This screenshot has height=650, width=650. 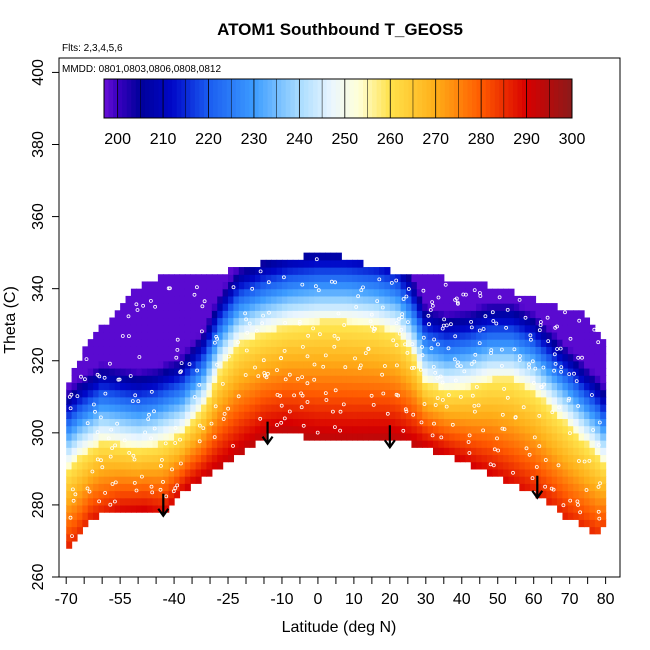 What do you see at coordinates (389, 444) in the screenshot?
I see `arrow-head` at bounding box center [389, 444].